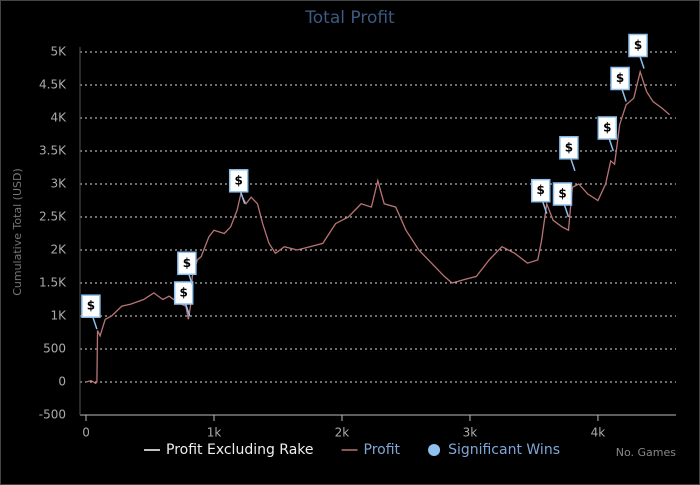 The image size is (700, 485). What do you see at coordinates (349, 18) in the screenshot?
I see `chart-title: Total Profit` at bounding box center [349, 18].